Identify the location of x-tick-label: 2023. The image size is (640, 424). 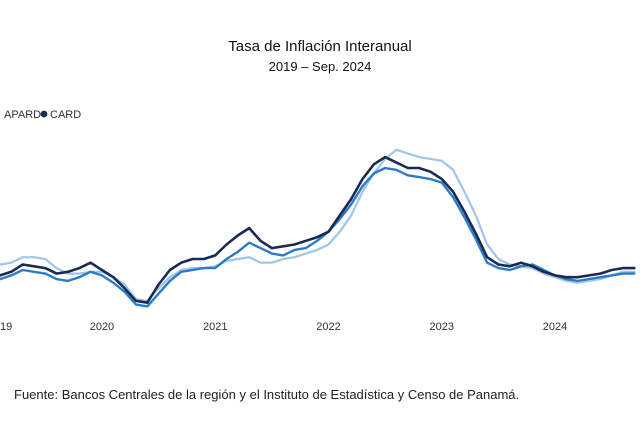
(442, 327).